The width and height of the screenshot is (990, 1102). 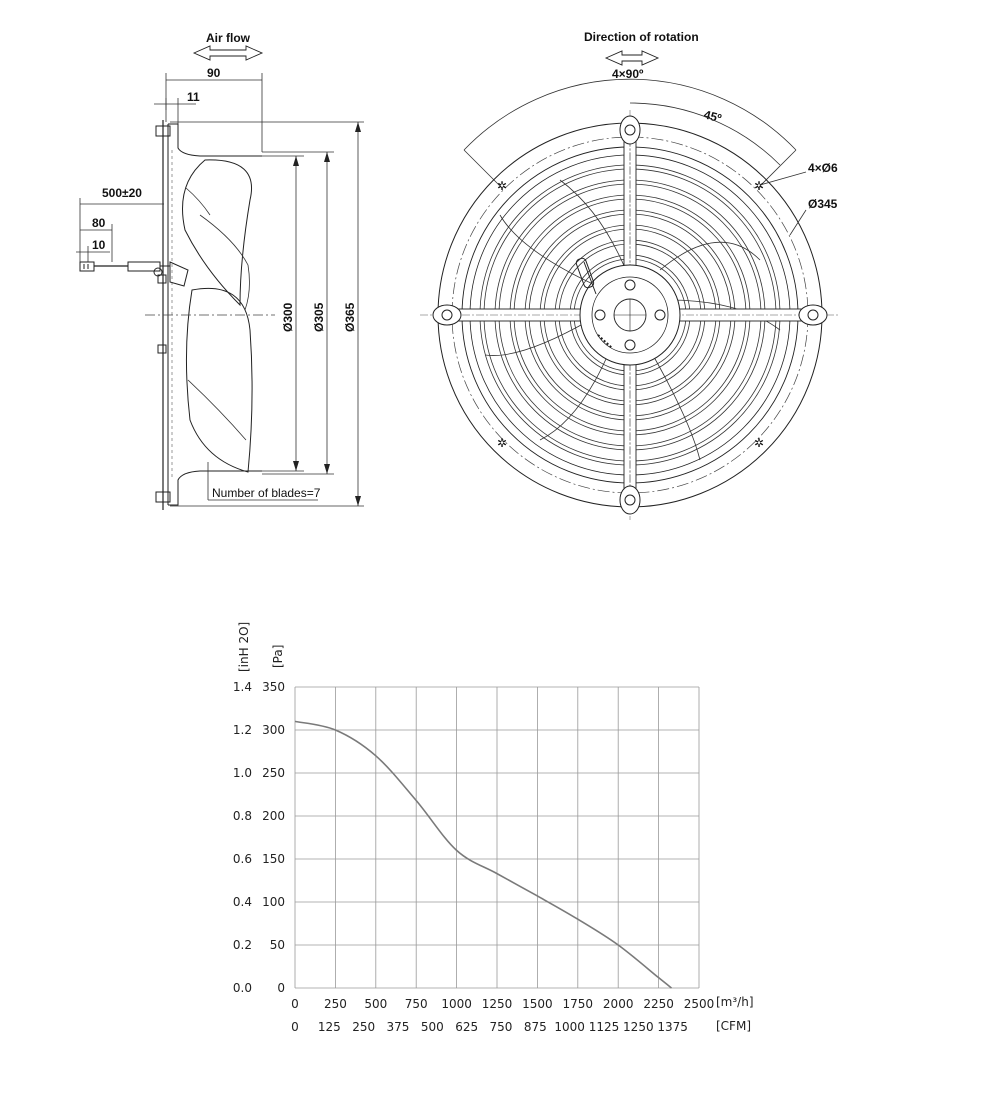 I want to click on y-tick-label: 200, so click(x=273, y=816).